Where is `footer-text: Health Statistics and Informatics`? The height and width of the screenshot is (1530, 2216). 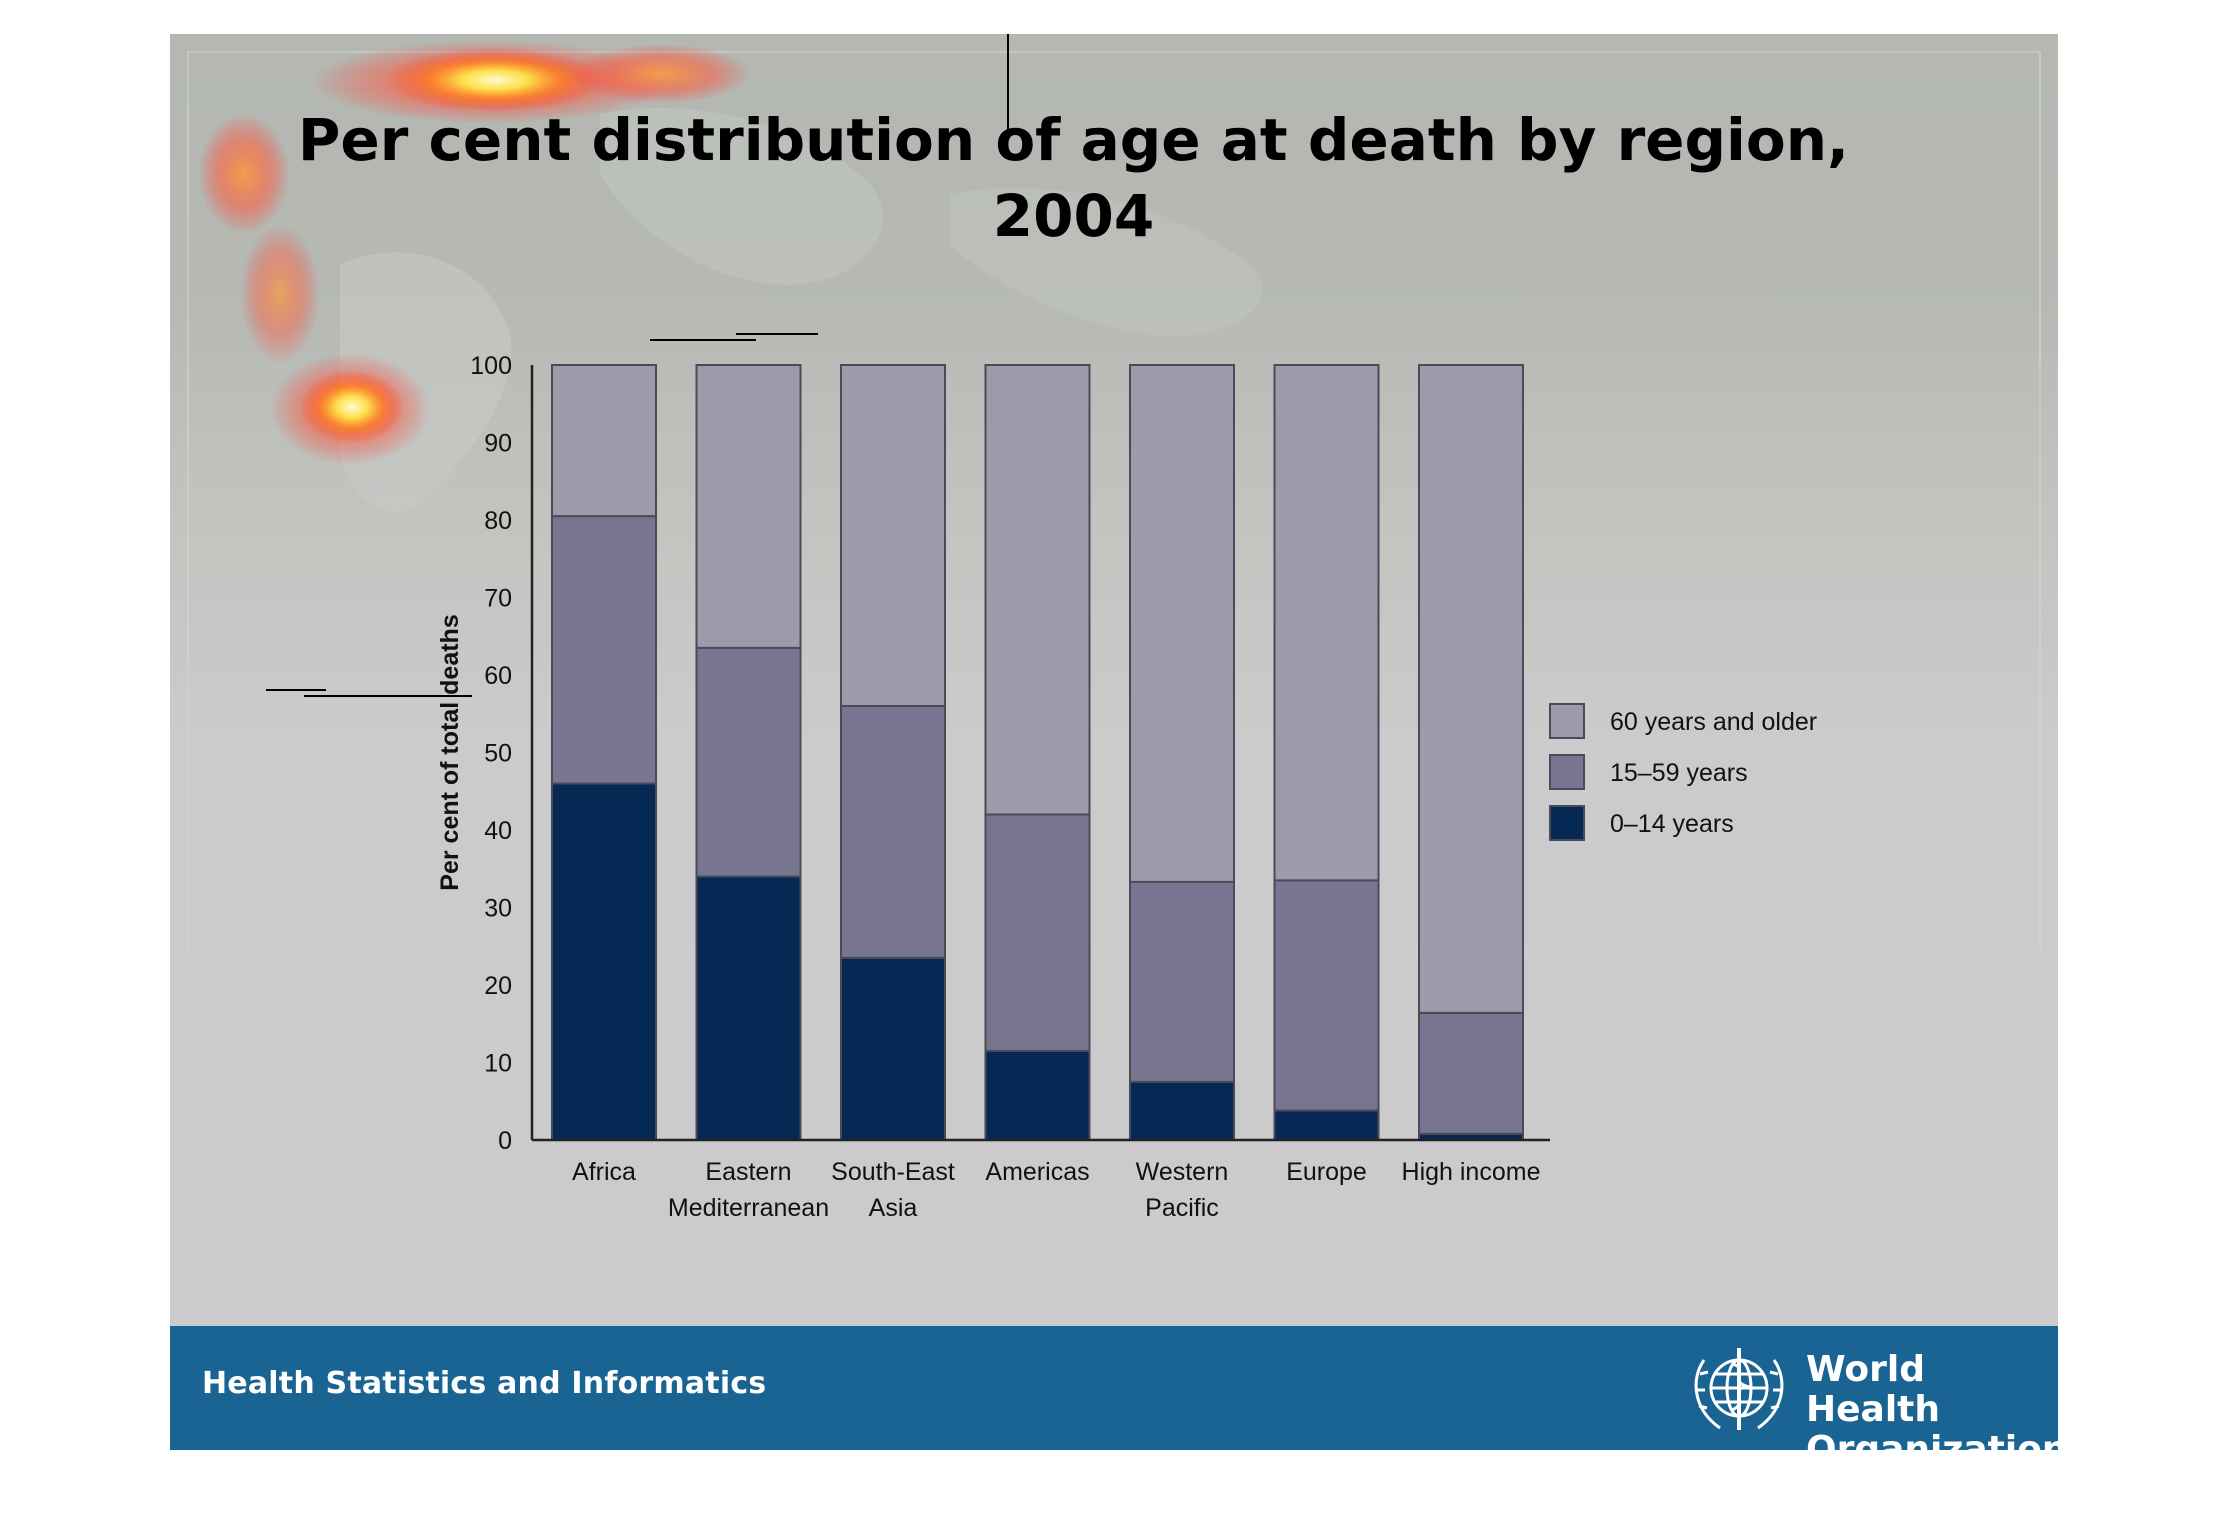 footer-text: Health Statistics and Informatics is located at coordinates (484, 1383).